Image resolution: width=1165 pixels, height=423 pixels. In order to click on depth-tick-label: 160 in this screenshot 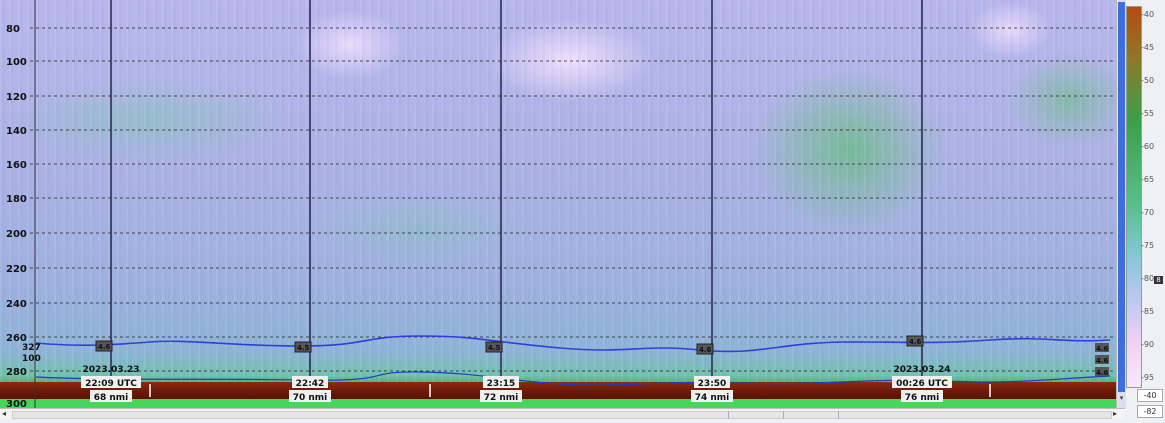, I will do `click(16, 165)`.